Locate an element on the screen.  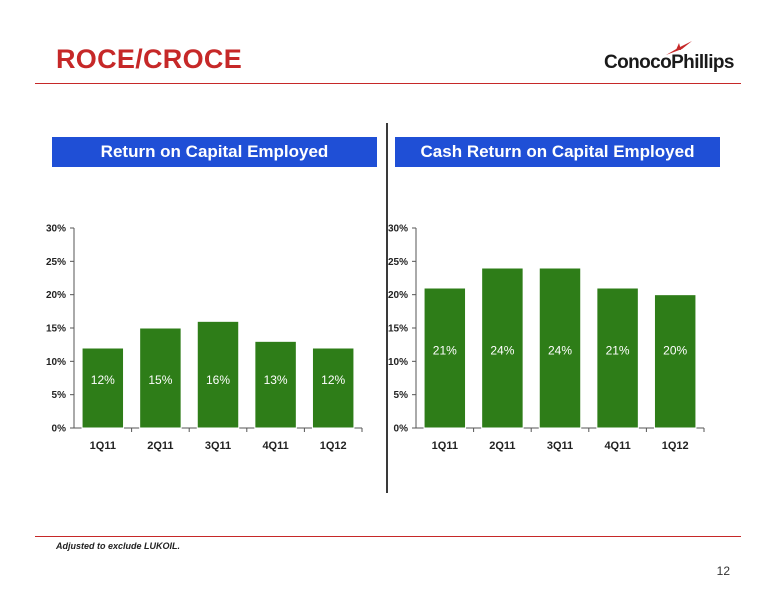
footnote: Adjusted to exclude LUKOIL. is located at coordinates (118, 546).